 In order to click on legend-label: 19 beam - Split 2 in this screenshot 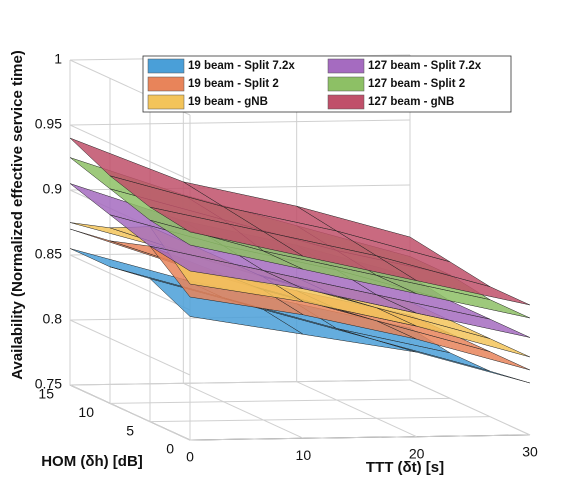, I will do `click(233, 84)`.